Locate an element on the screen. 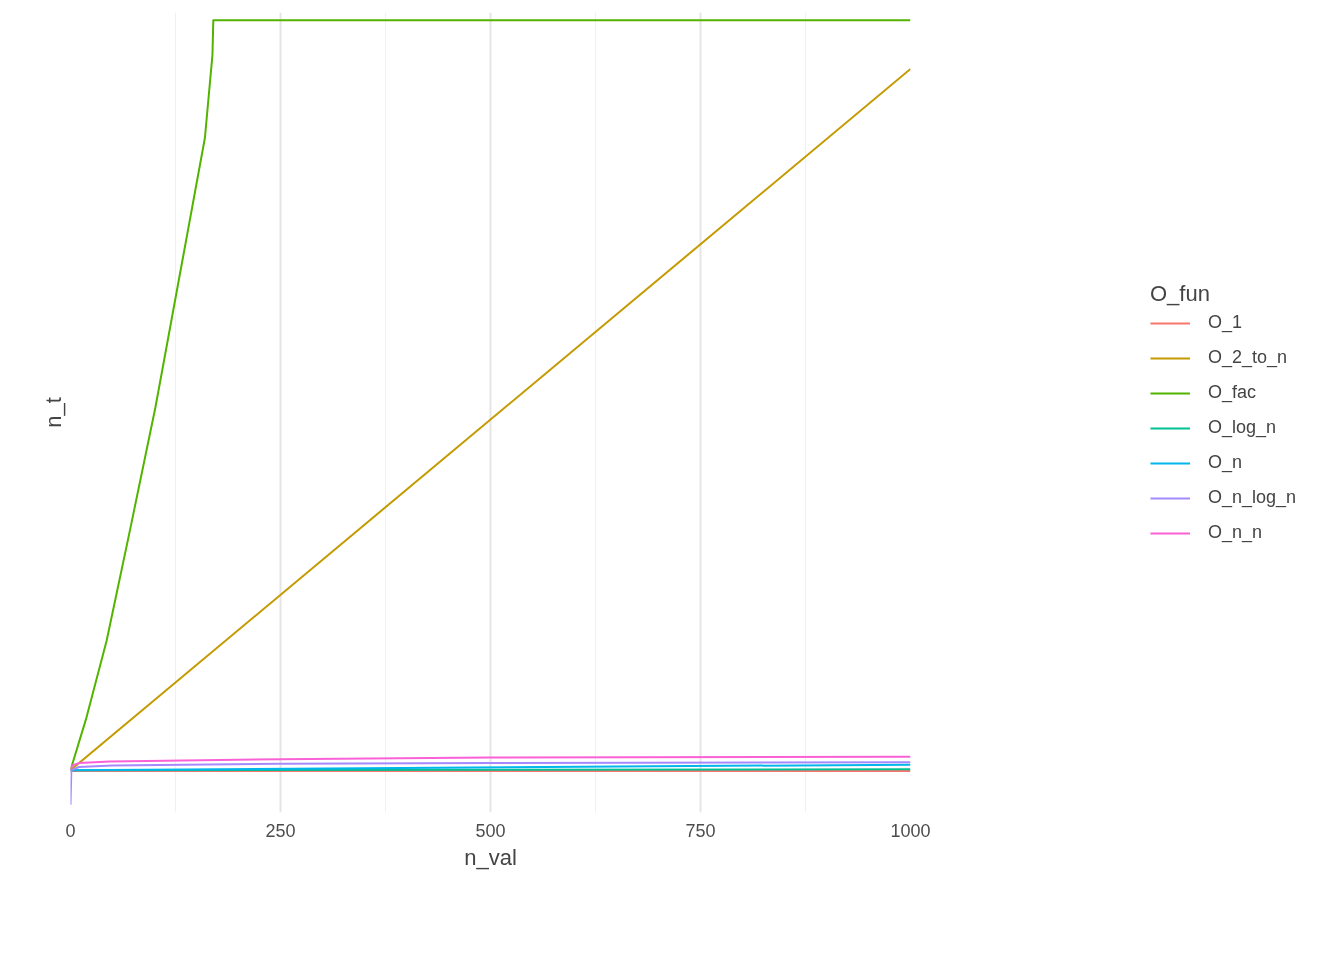 This screenshot has width=1344, height=960. x-axis-title: n_val is located at coordinates (490, 857).